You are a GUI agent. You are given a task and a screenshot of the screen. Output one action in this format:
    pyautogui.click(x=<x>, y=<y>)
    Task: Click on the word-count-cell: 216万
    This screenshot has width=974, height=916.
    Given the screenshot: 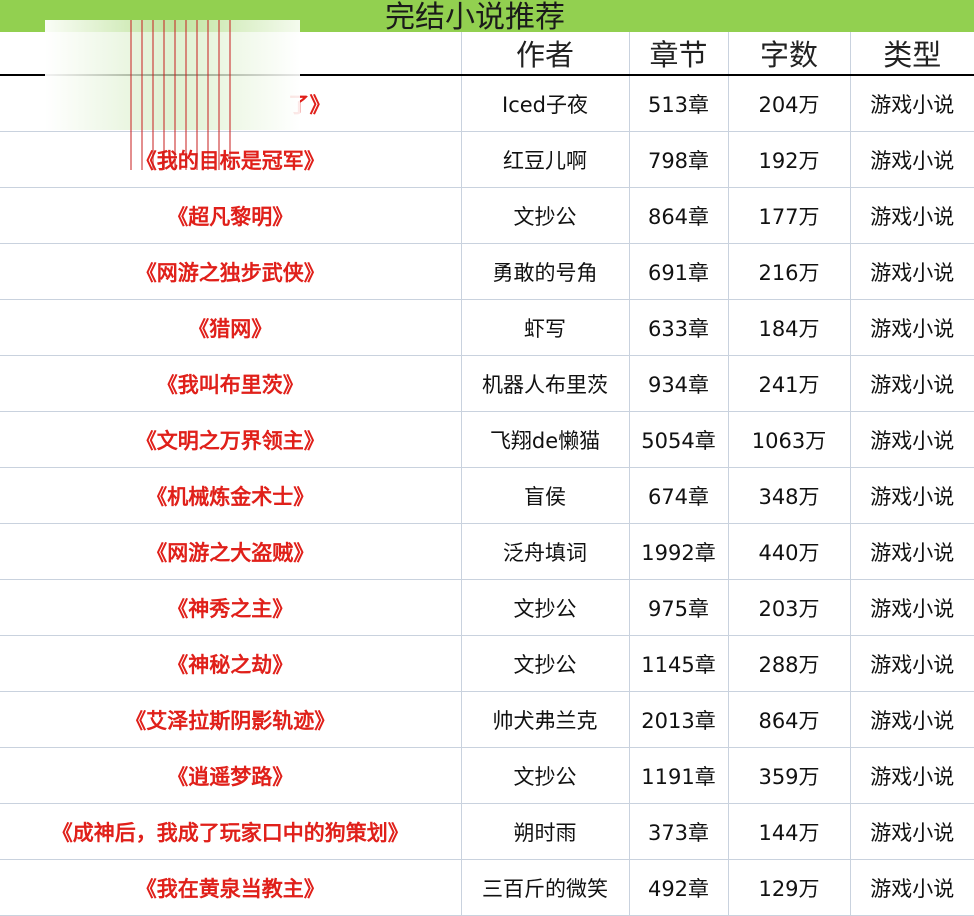 What is the action you would take?
    pyautogui.click(x=788, y=271)
    